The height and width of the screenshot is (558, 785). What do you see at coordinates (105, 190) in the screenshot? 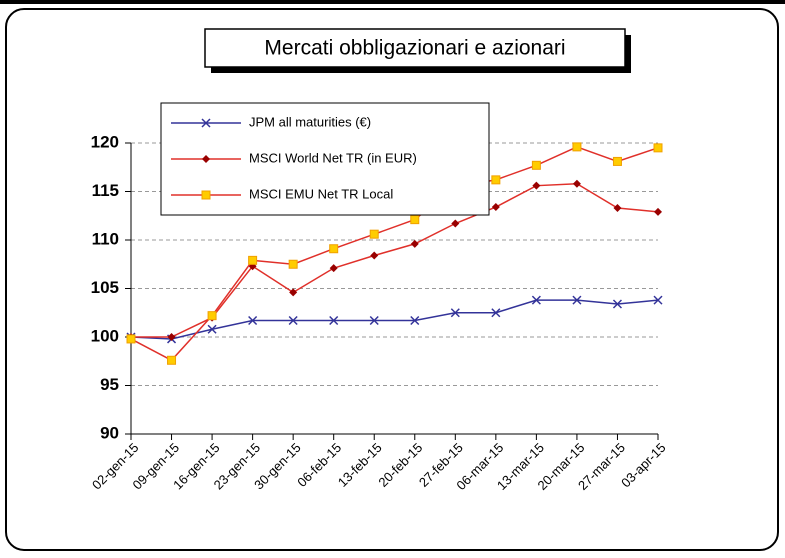
I see `y-tick-label: 115` at bounding box center [105, 190].